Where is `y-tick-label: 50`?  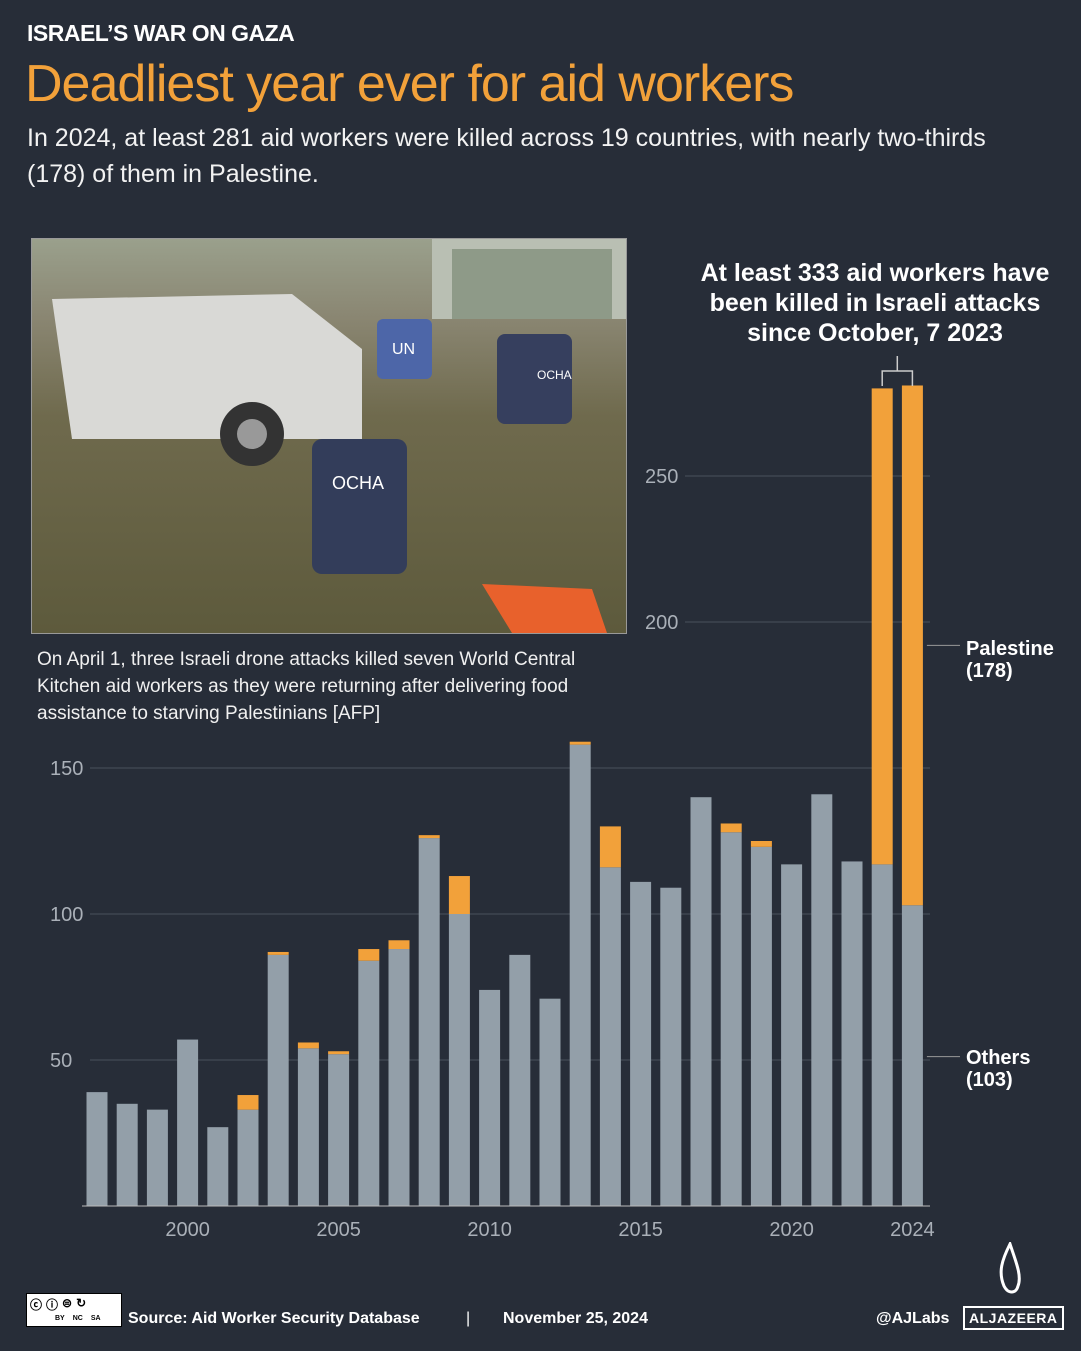
y-tick-label: 50 is located at coordinates (61, 1061).